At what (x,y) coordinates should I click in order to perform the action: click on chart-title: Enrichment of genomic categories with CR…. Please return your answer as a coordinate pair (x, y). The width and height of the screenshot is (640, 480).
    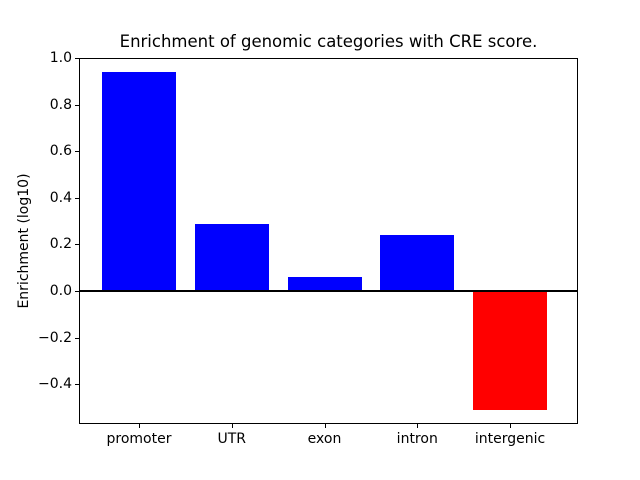
    Looking at the image, I should click on (328, 41).